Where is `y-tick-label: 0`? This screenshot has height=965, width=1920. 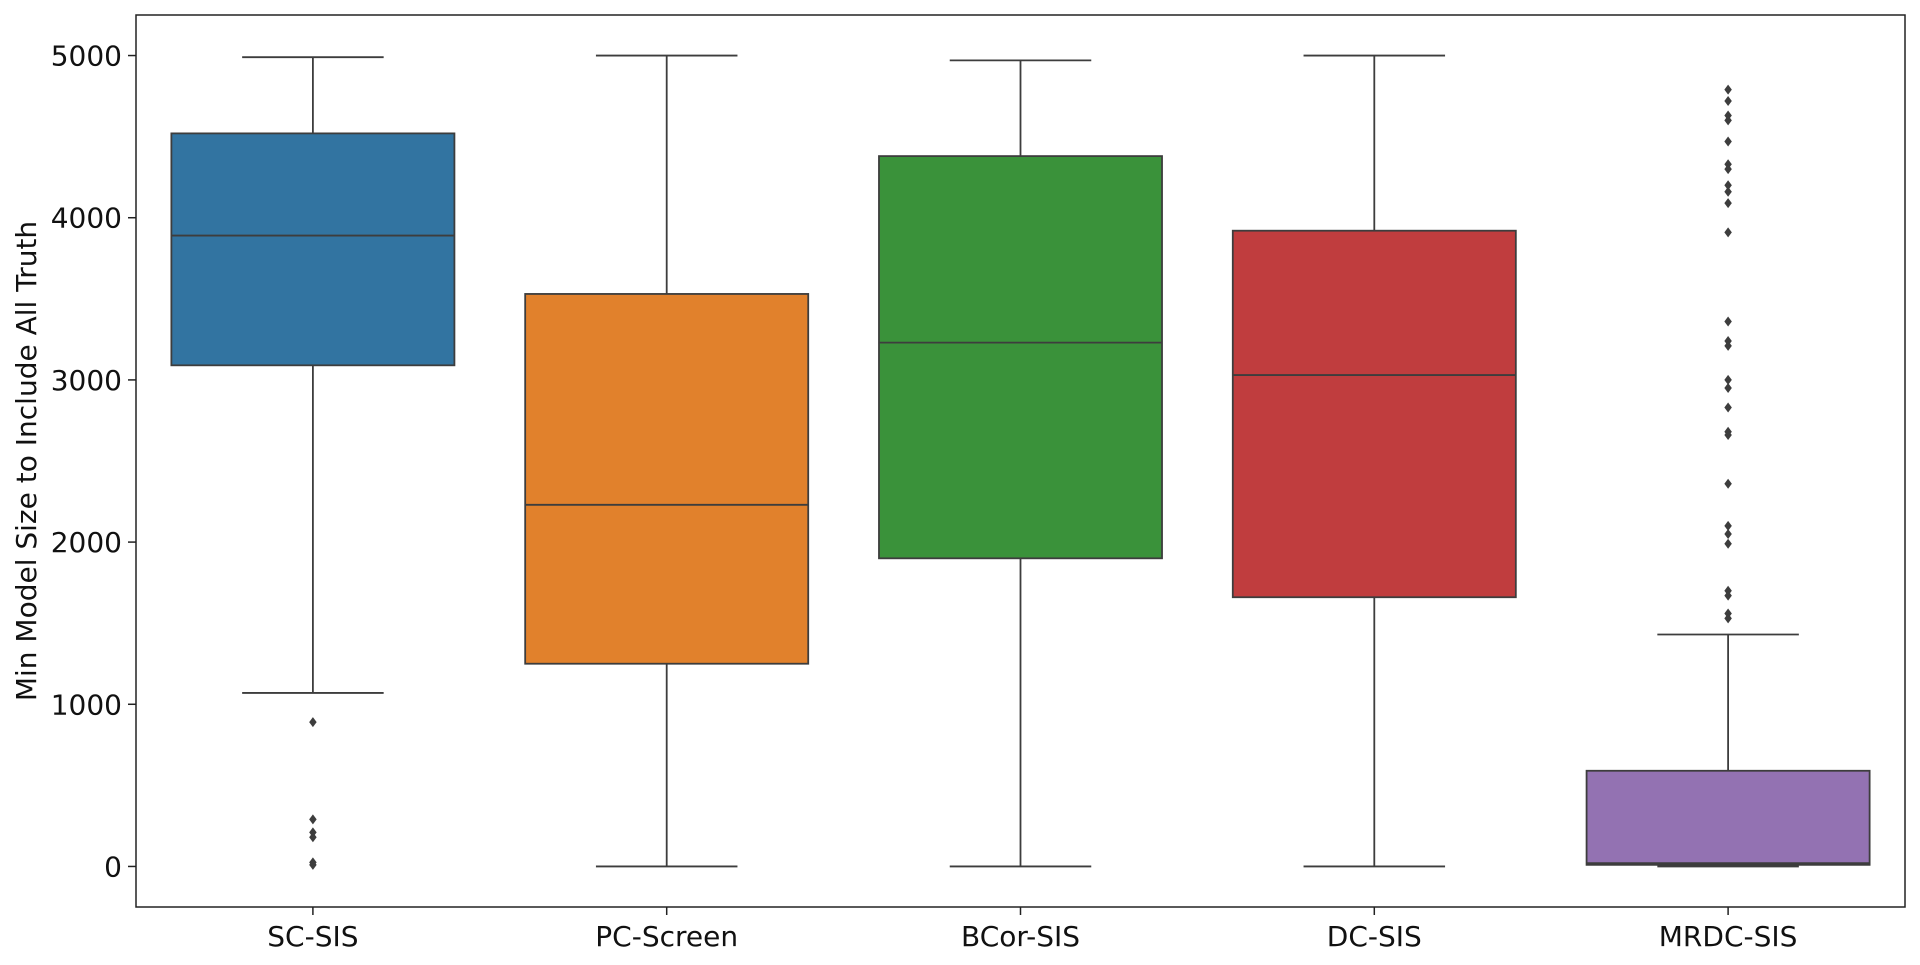
y-tick-label: 0 is located at coordinates (113, 866).